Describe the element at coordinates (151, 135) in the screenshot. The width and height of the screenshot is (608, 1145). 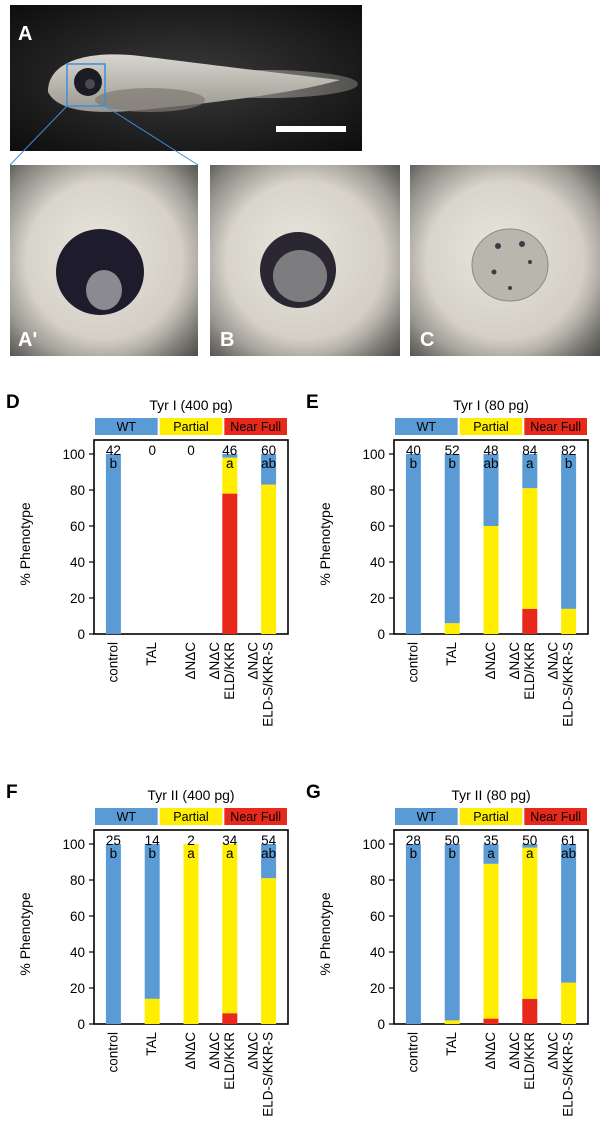
I see `zoom-line-right` at that location.